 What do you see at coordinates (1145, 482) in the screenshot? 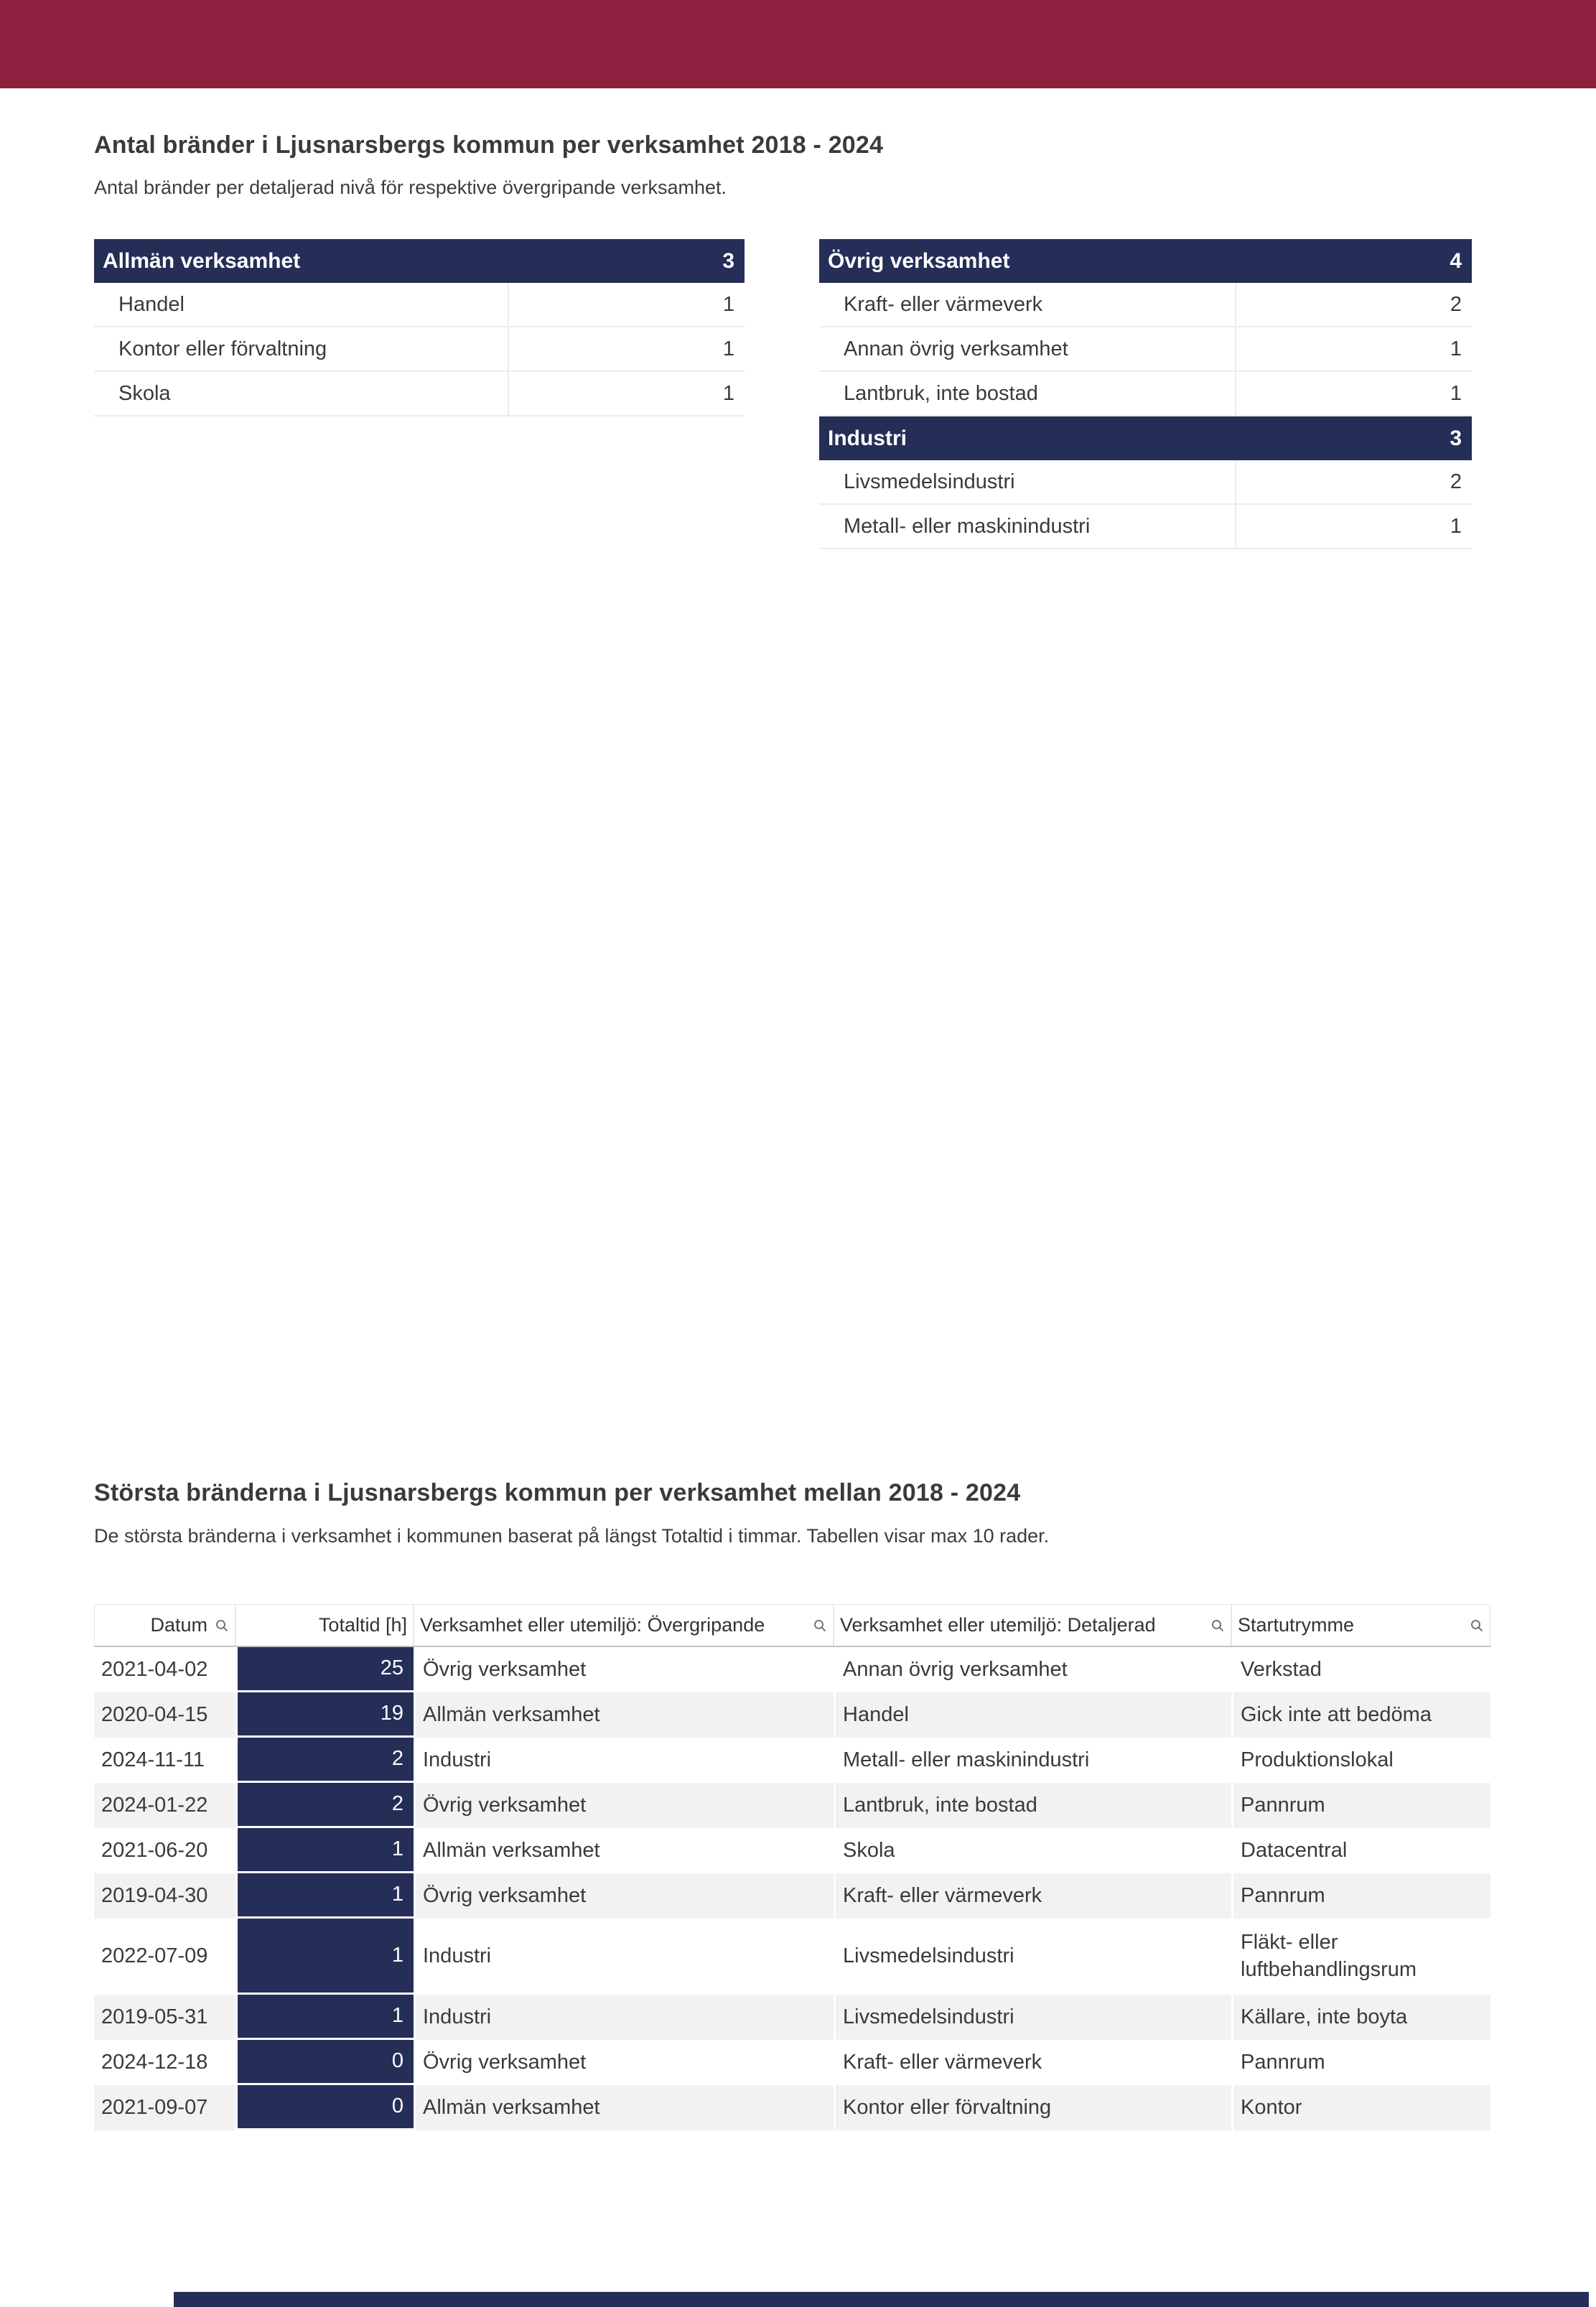
I see `matrix-row: Livsmedelsindustri 2` at bounding box center [1145, 482].